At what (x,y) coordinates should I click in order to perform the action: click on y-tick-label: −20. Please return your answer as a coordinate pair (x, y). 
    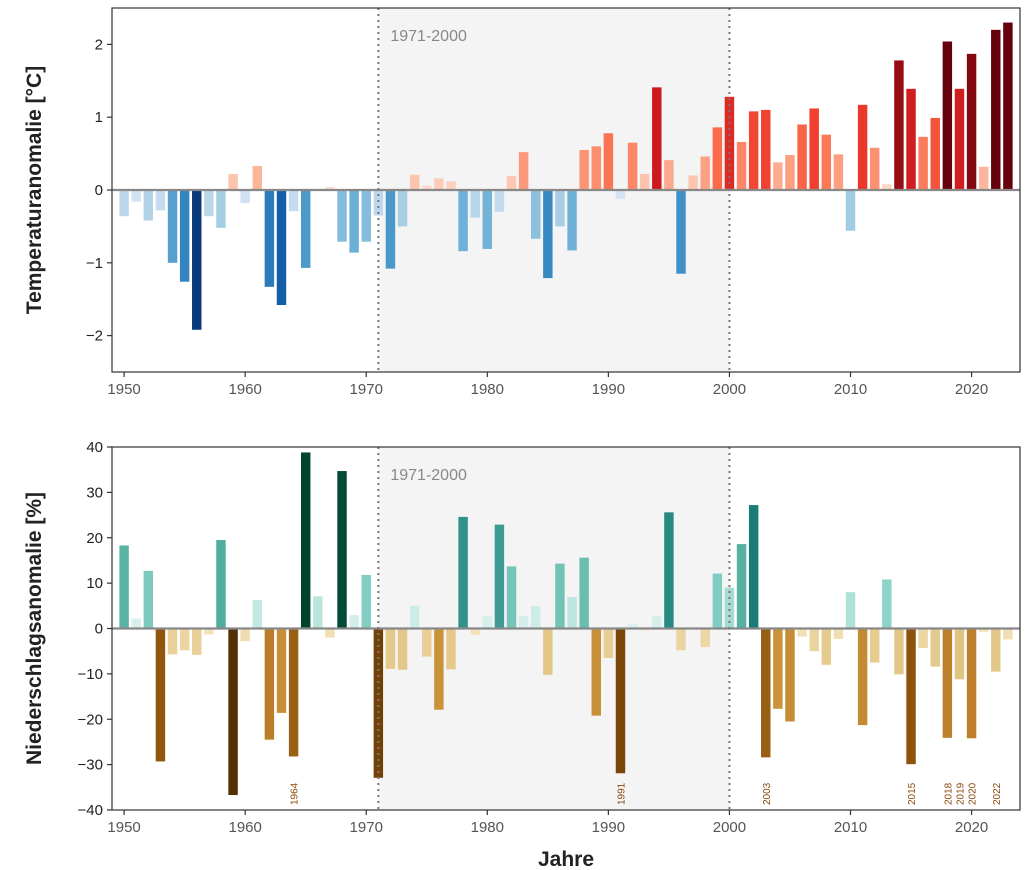
    Looking at the image, I should click on (90, 719).